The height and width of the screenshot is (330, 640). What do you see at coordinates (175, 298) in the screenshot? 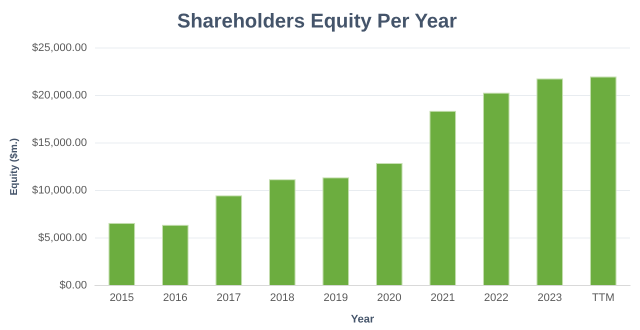
I see `x-tick-label: 2016` at bounding box center [175, 298].